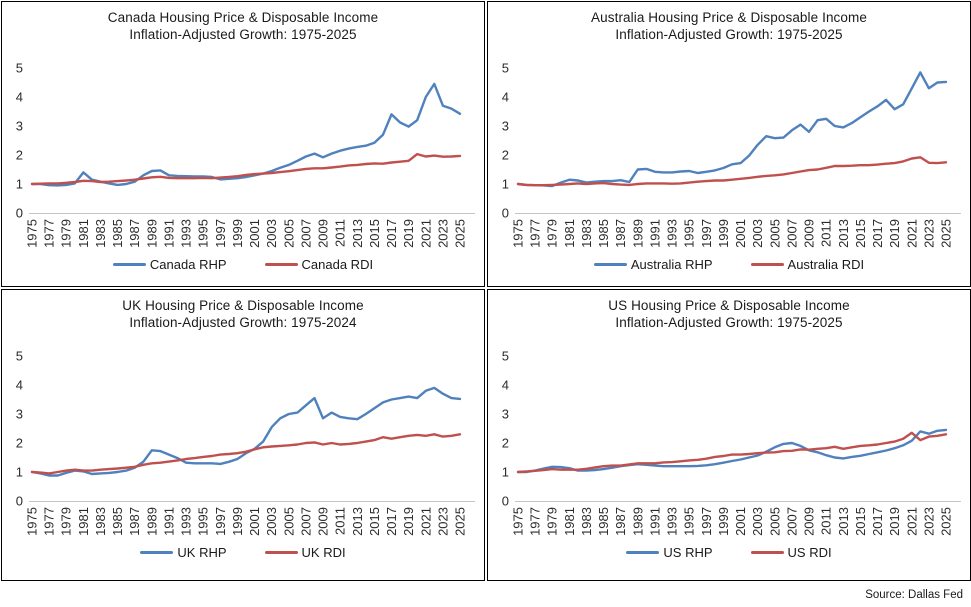 This screenshot has width=971, height=607. Describe the element at coordinates (603, 233) in the screenshot. I see `x-tick-label: 1985` at that location.